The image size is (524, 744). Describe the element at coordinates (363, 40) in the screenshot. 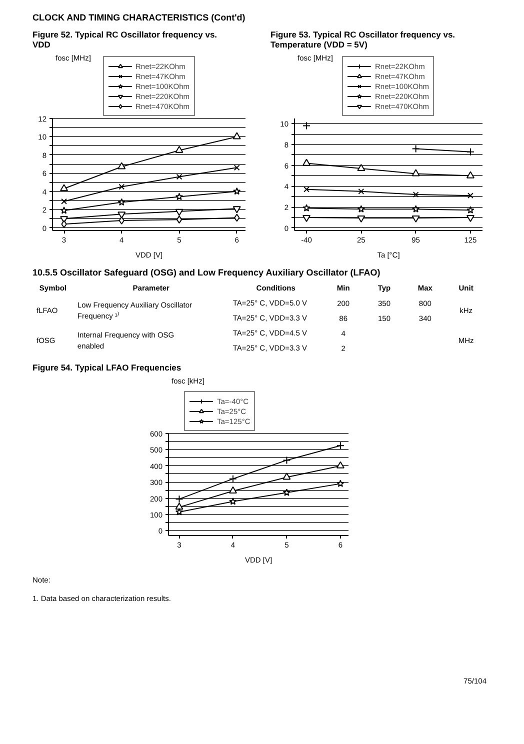

I see `chart-title: Figure 53. Typical RC Oscillator frequency vs. Temperature (VDD = 5V)` at that location.